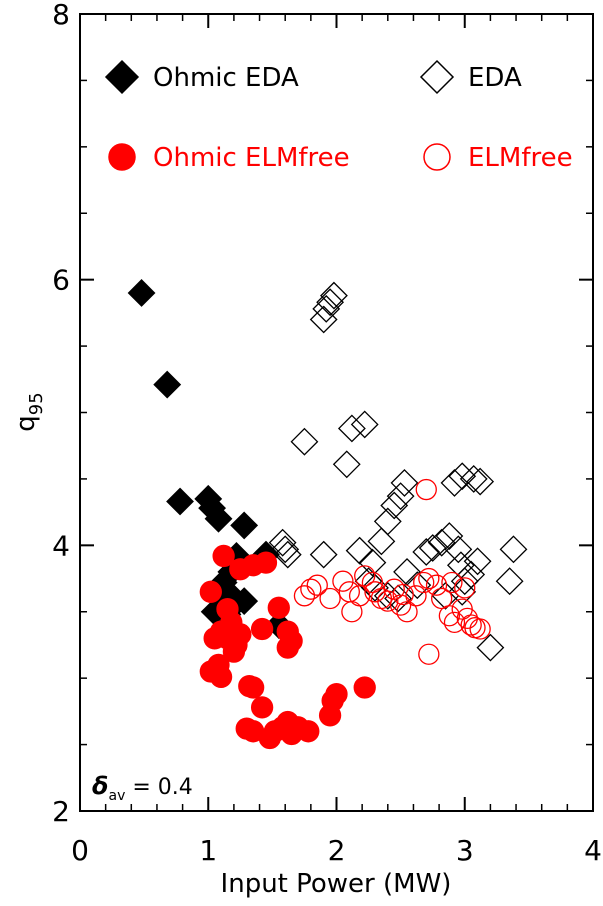 The height and width of the screenshot is (906, 603). I want to click on x-axis-title: Input Power (MW), so click(336, 884).